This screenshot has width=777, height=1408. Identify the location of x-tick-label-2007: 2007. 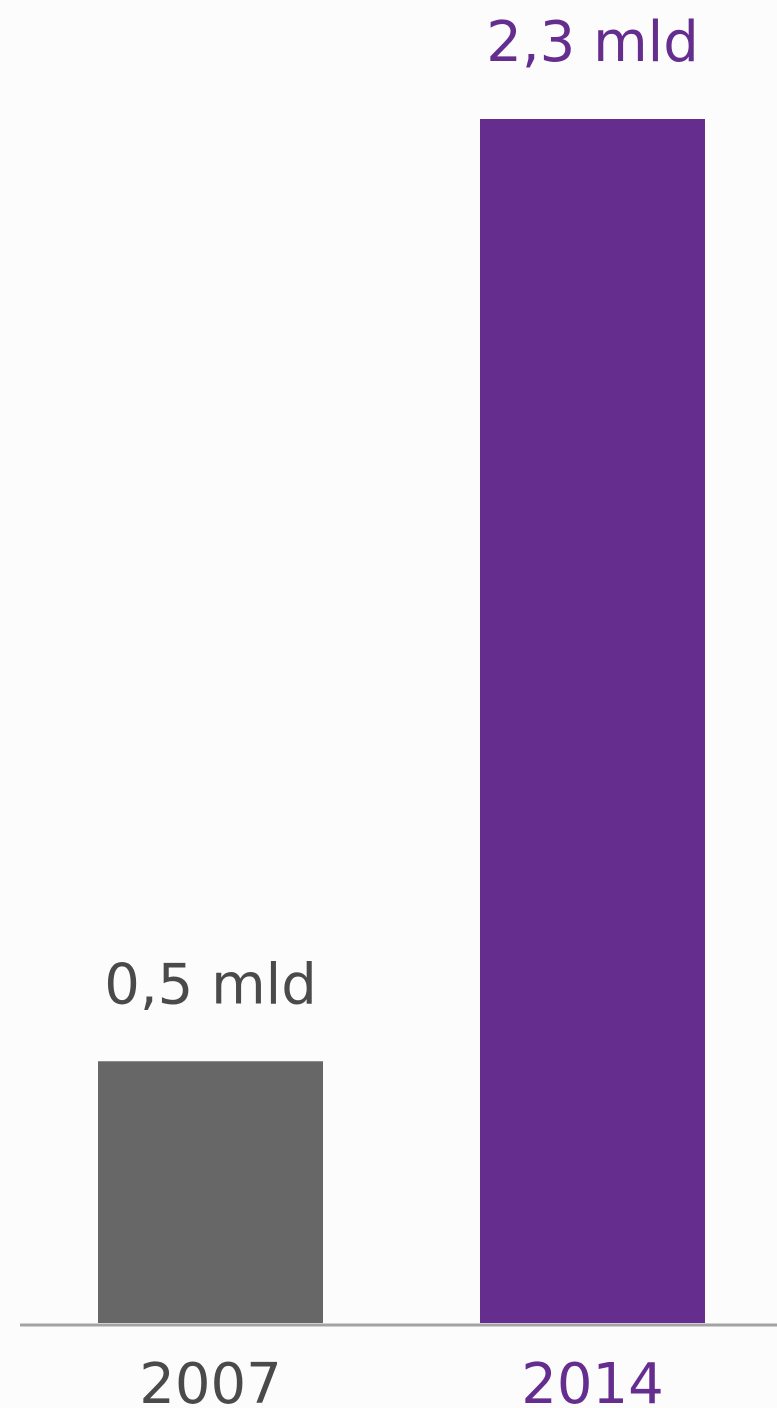
(210, 1380).